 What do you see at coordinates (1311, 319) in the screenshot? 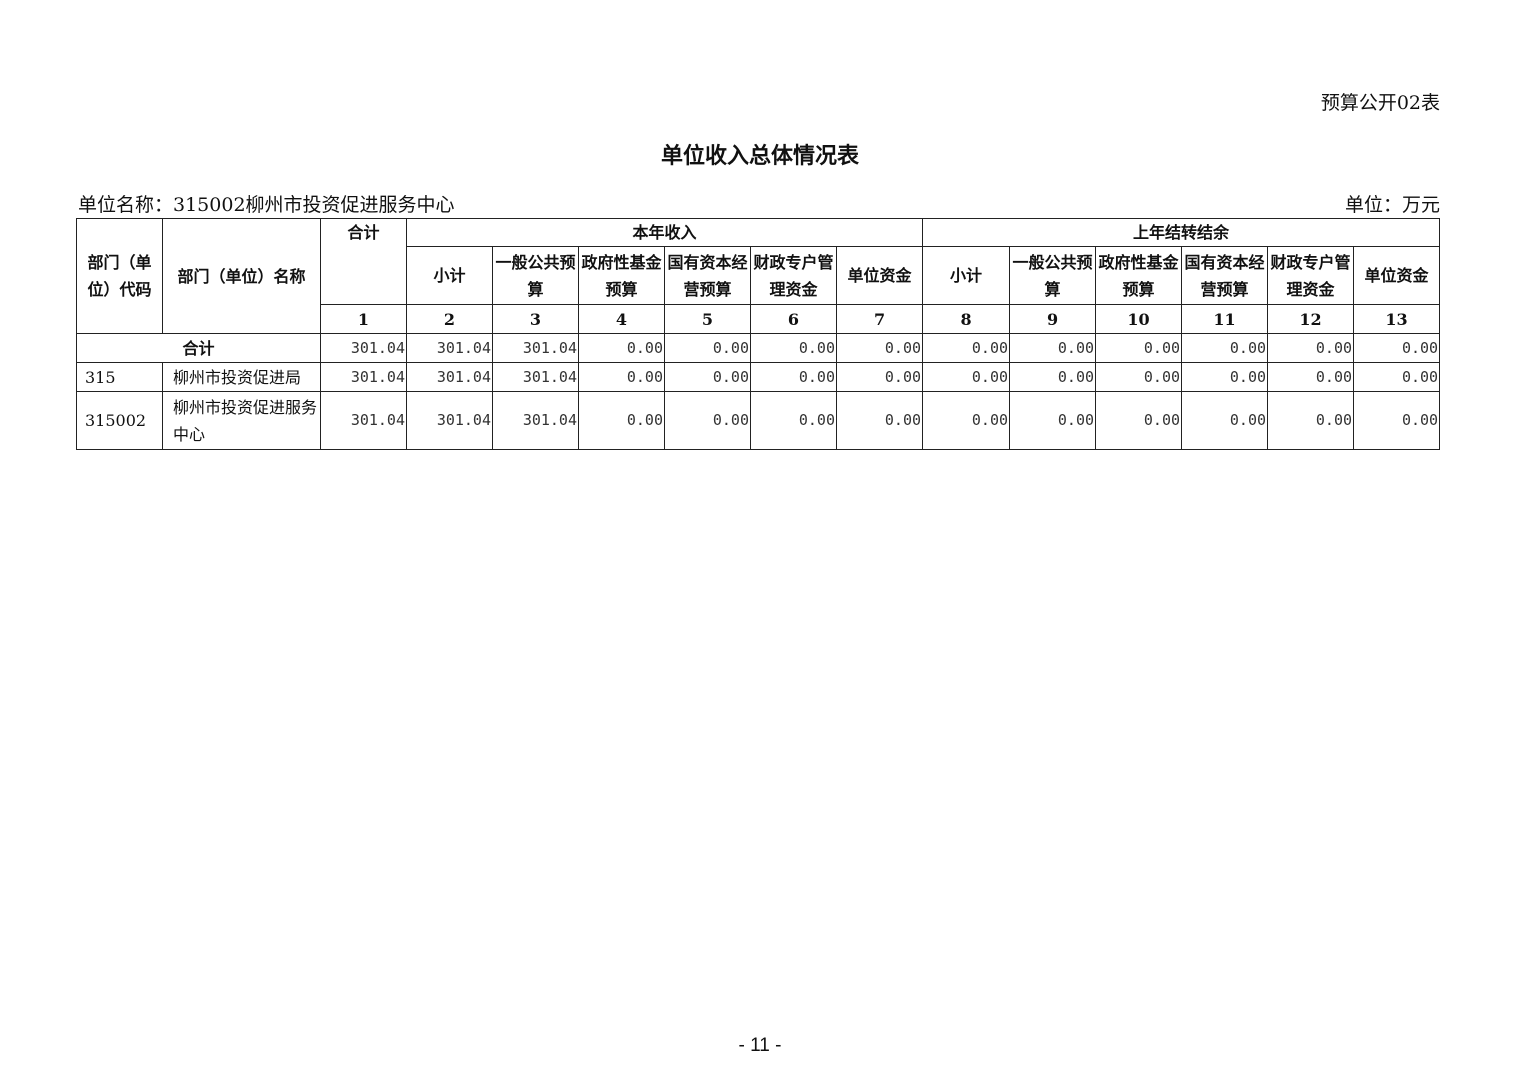
I see `column-number: 12` at bounding box center [1311, 319].